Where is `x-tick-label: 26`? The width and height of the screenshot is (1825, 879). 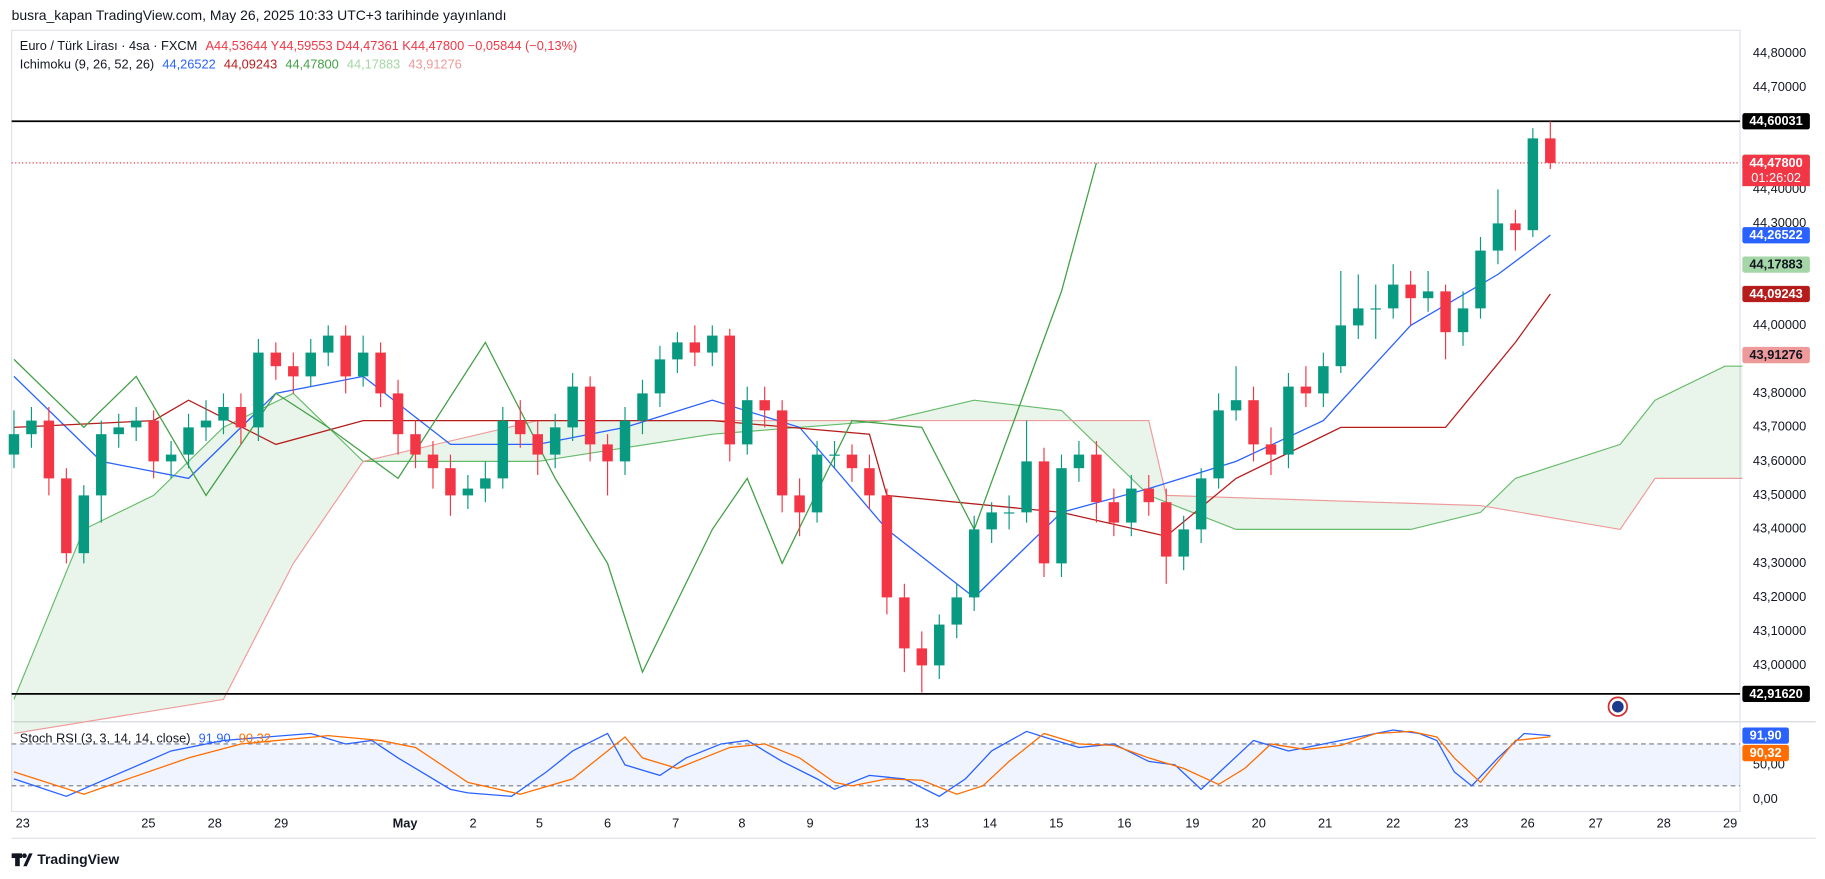 x-tick-label: 26 is located at coordinates (1528, 823).